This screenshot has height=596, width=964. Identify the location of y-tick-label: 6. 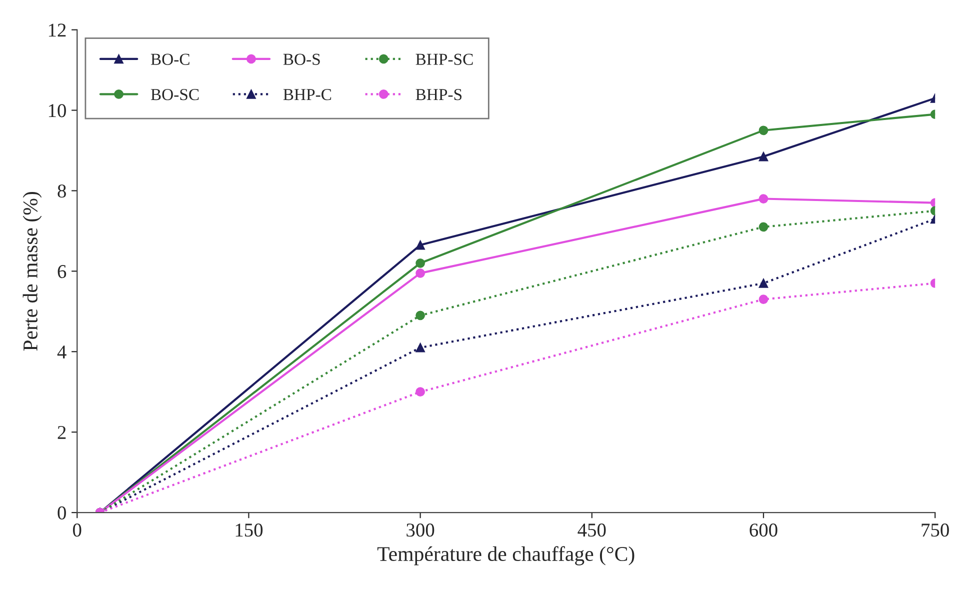
(62, 271).